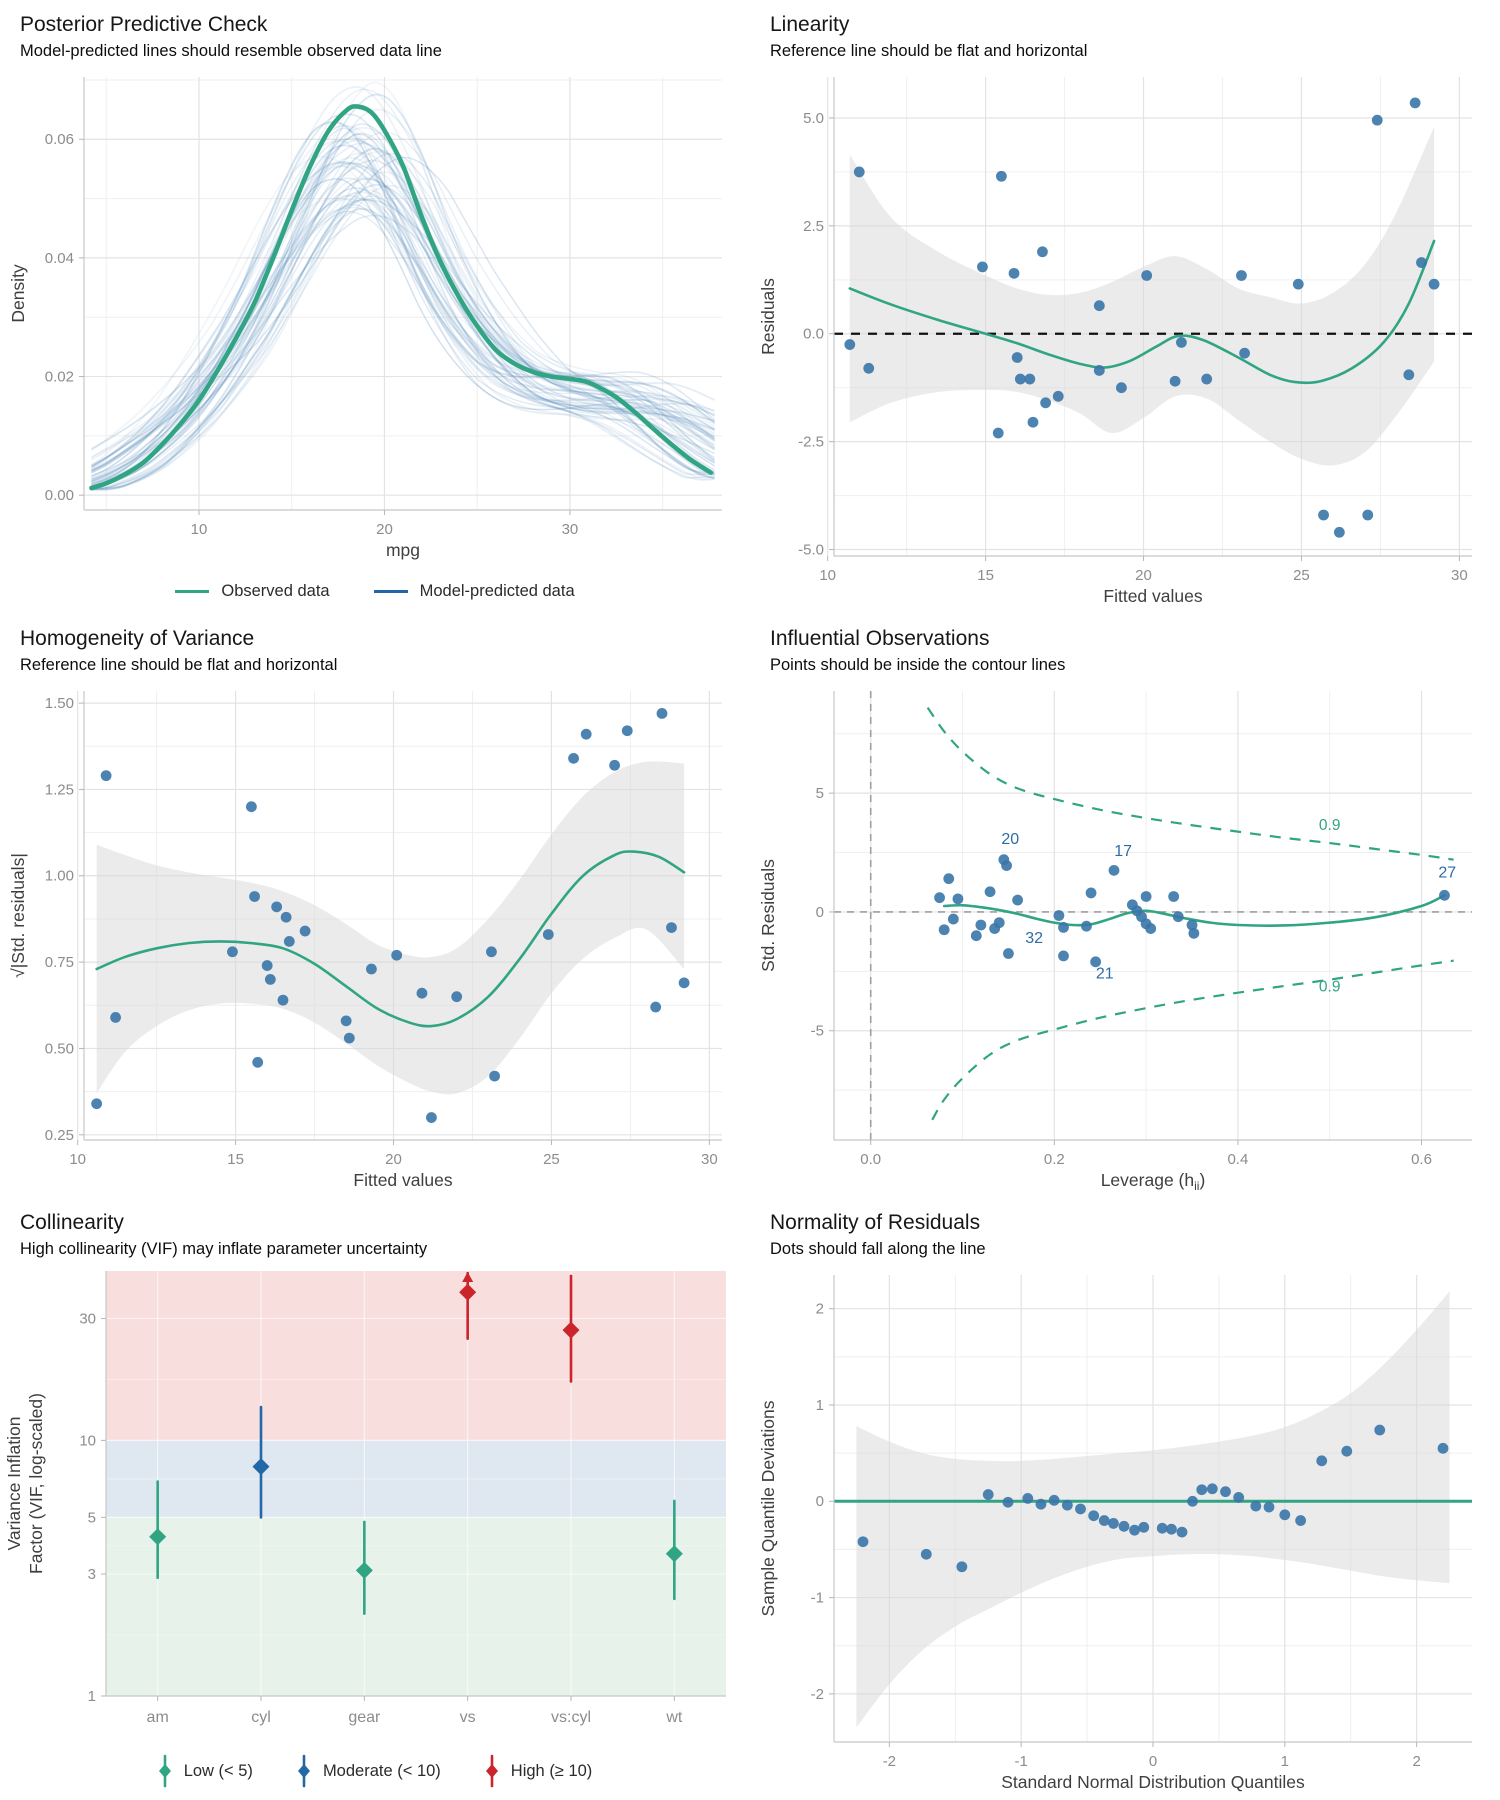 The height and width of the screenshot is (1800, 1500). What do you see at coordinates (192, 591) in the screenshot?
I see `observed-line-swatch` at bounding box center [192, 591].